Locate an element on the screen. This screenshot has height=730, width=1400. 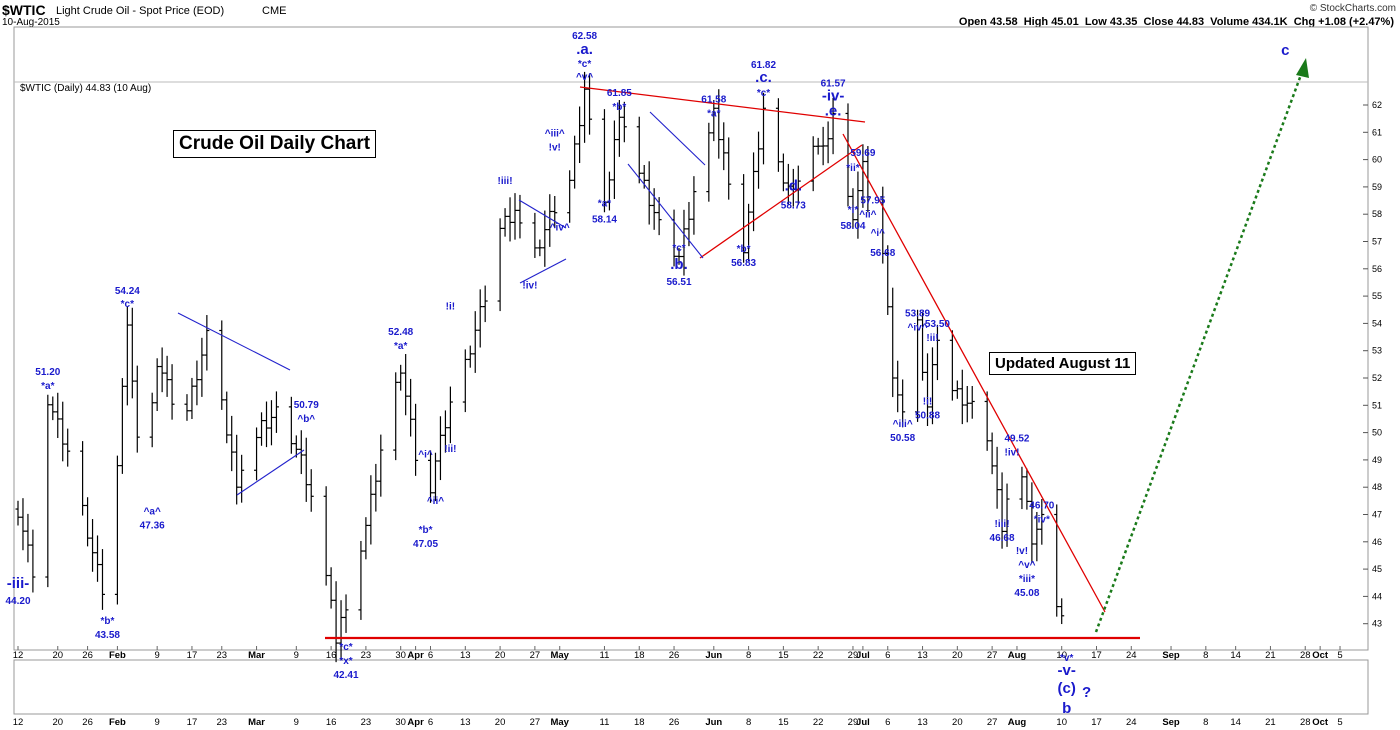
wave-label: 56.51 is located at coordinates (678, 282).